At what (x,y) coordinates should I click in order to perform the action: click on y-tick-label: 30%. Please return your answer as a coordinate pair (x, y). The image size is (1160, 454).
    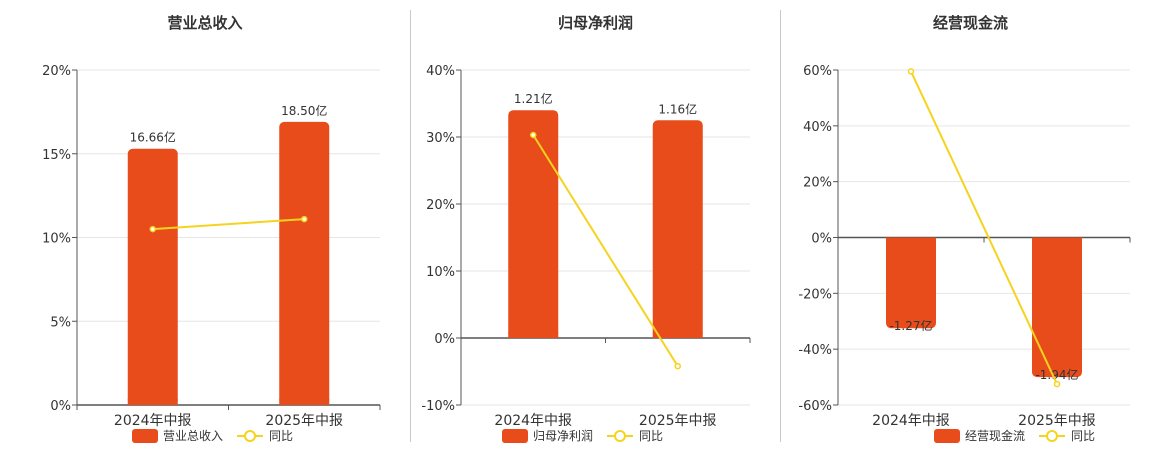
    Looking at the image, I should click on (440, 138).